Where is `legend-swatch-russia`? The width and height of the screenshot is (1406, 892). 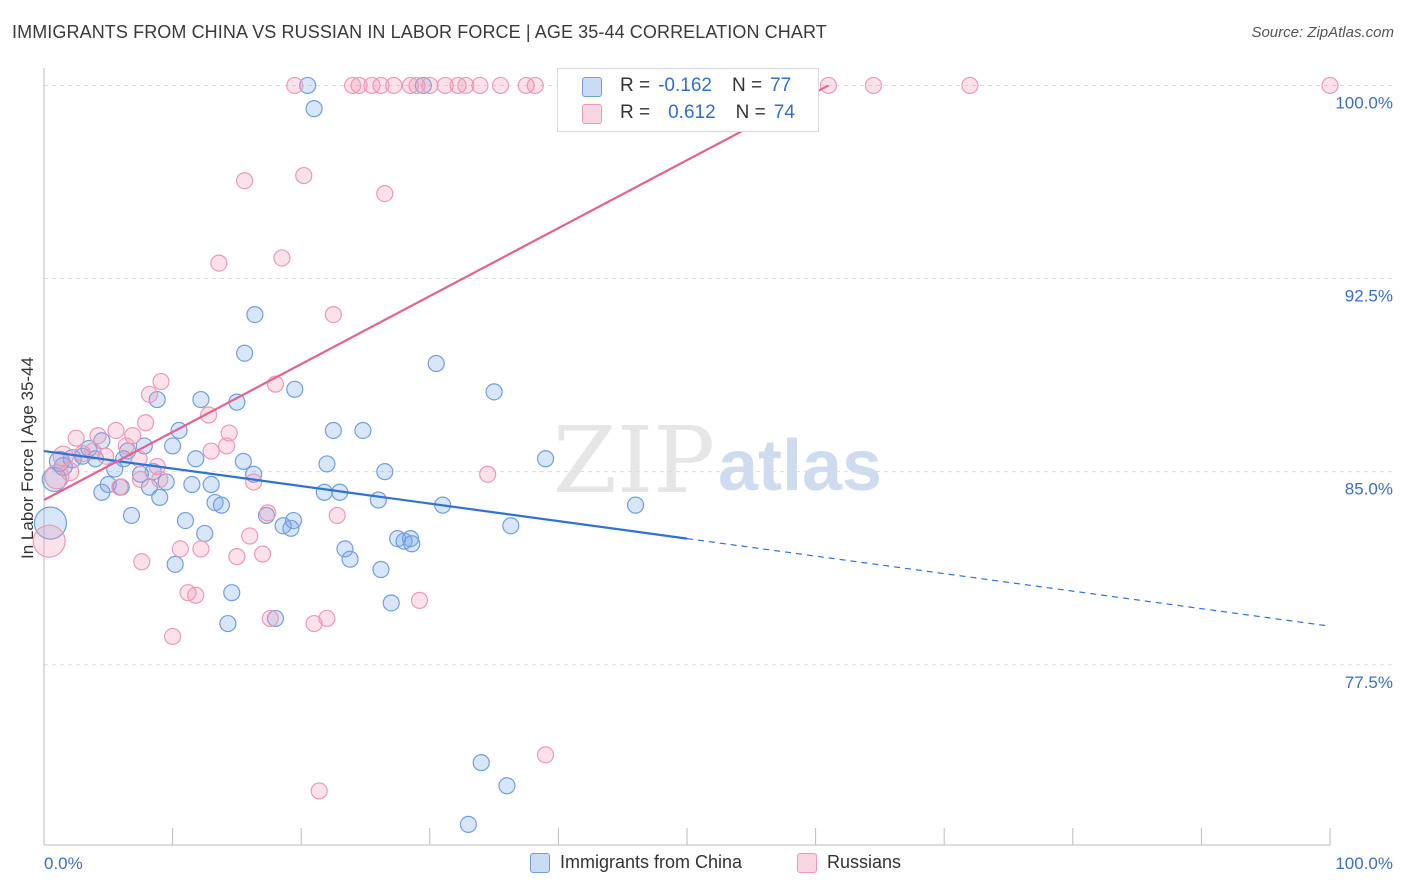
legend-swatch-russia is located at coordinates (592, 114).